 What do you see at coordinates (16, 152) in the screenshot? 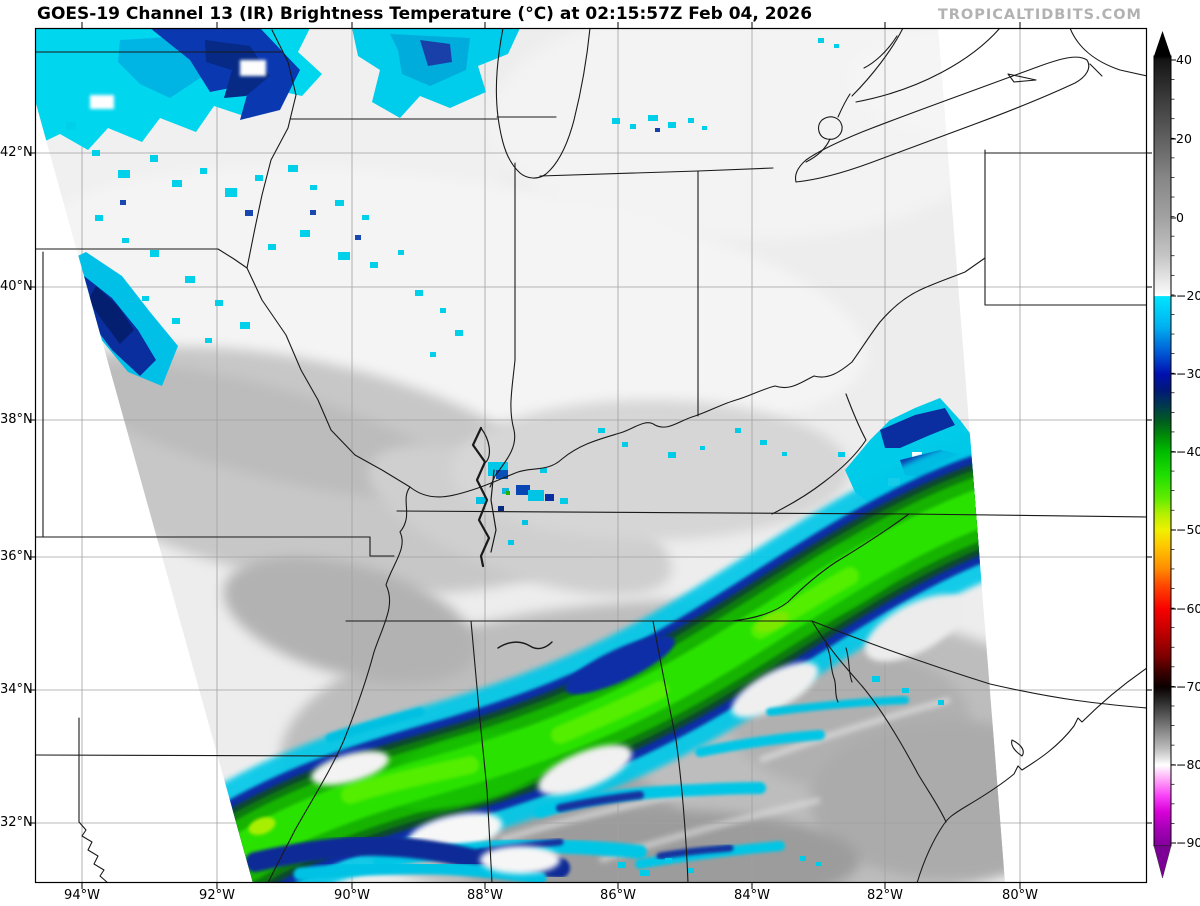
I see `lat-tick-label: 42°N` at bounding box center [16, 152].